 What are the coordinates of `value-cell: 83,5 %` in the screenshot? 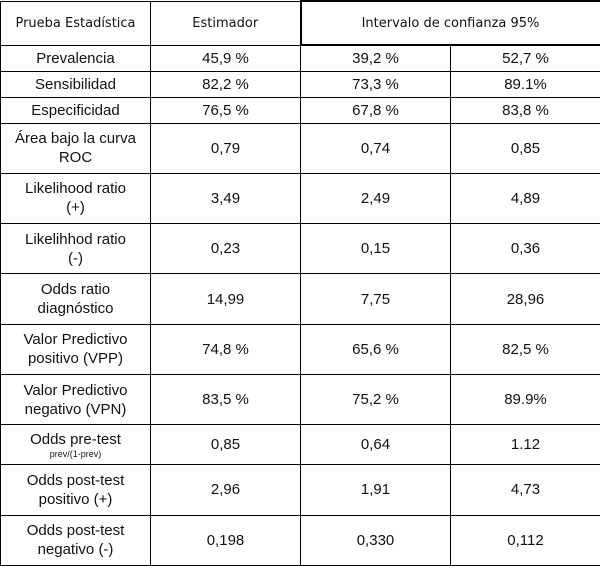 It's located at (225, 400).